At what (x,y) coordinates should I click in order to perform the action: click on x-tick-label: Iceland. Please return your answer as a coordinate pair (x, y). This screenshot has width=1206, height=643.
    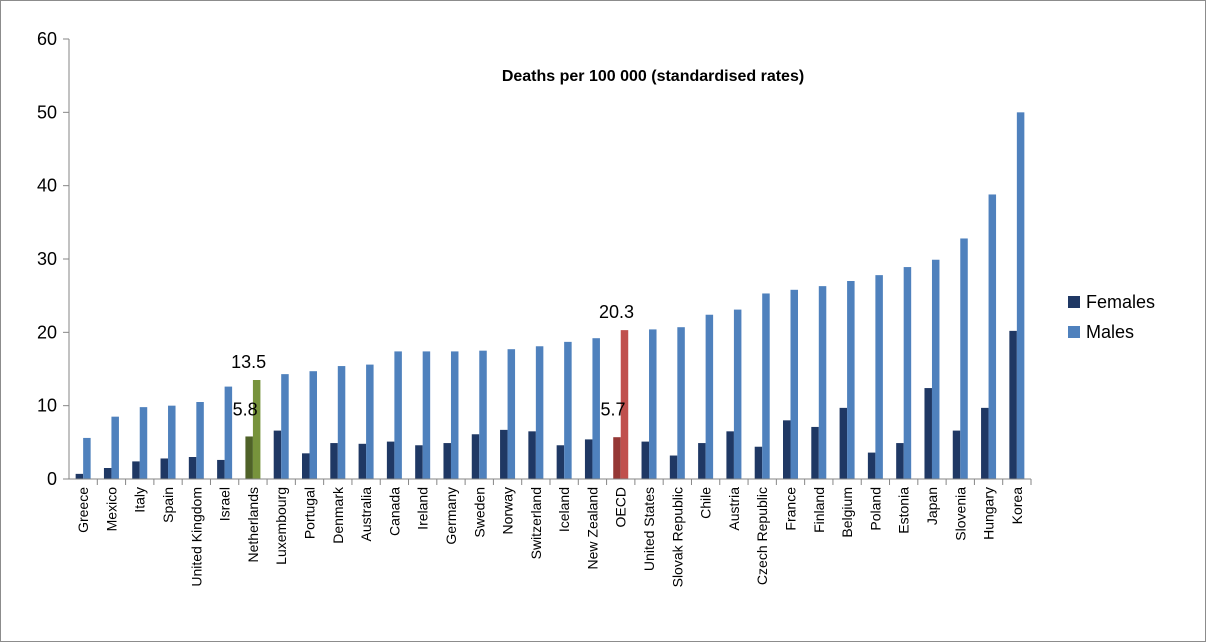
    Looking at the image, I should click on (564, 509).